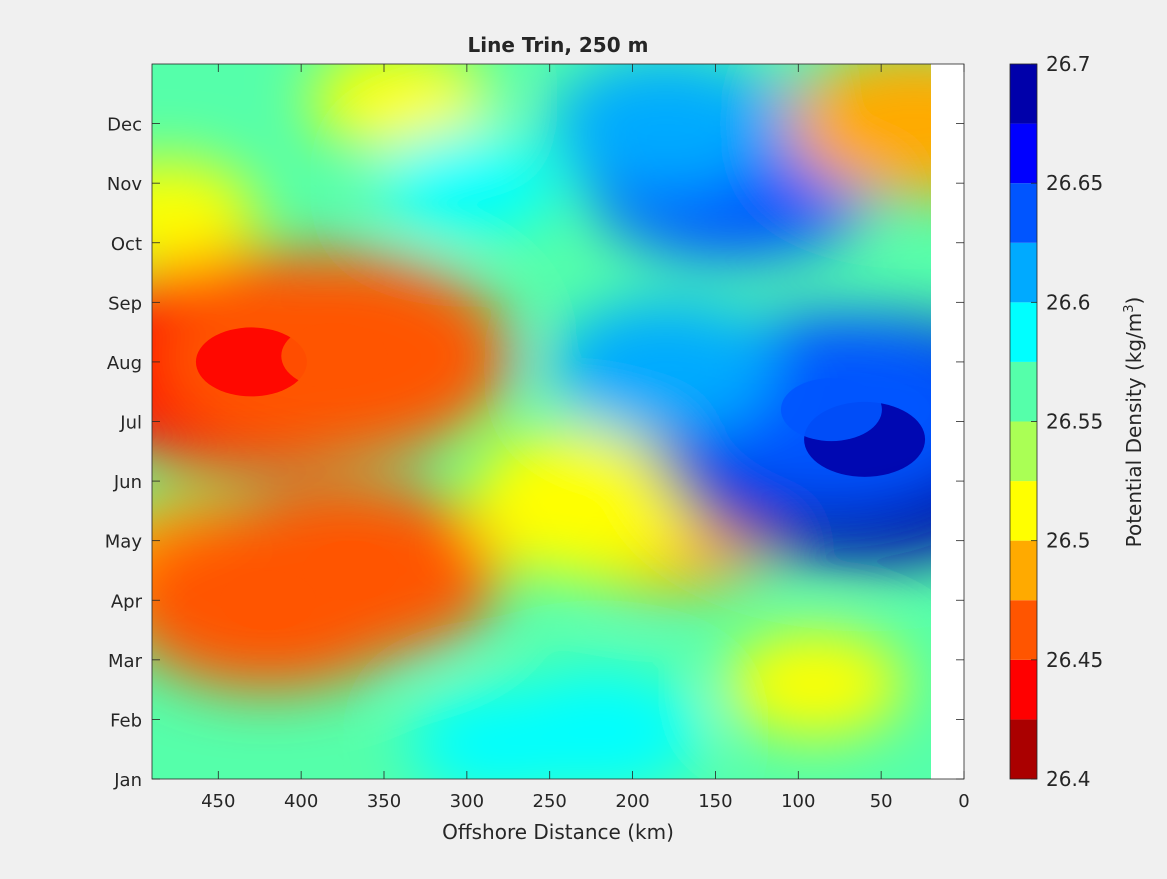 The height and width of the screenshot is (879, 1167). What do you see at coordinates (127, 482) in the screenshot?
I see `y-tick-label: Jun` at bounding box center [127, 482].